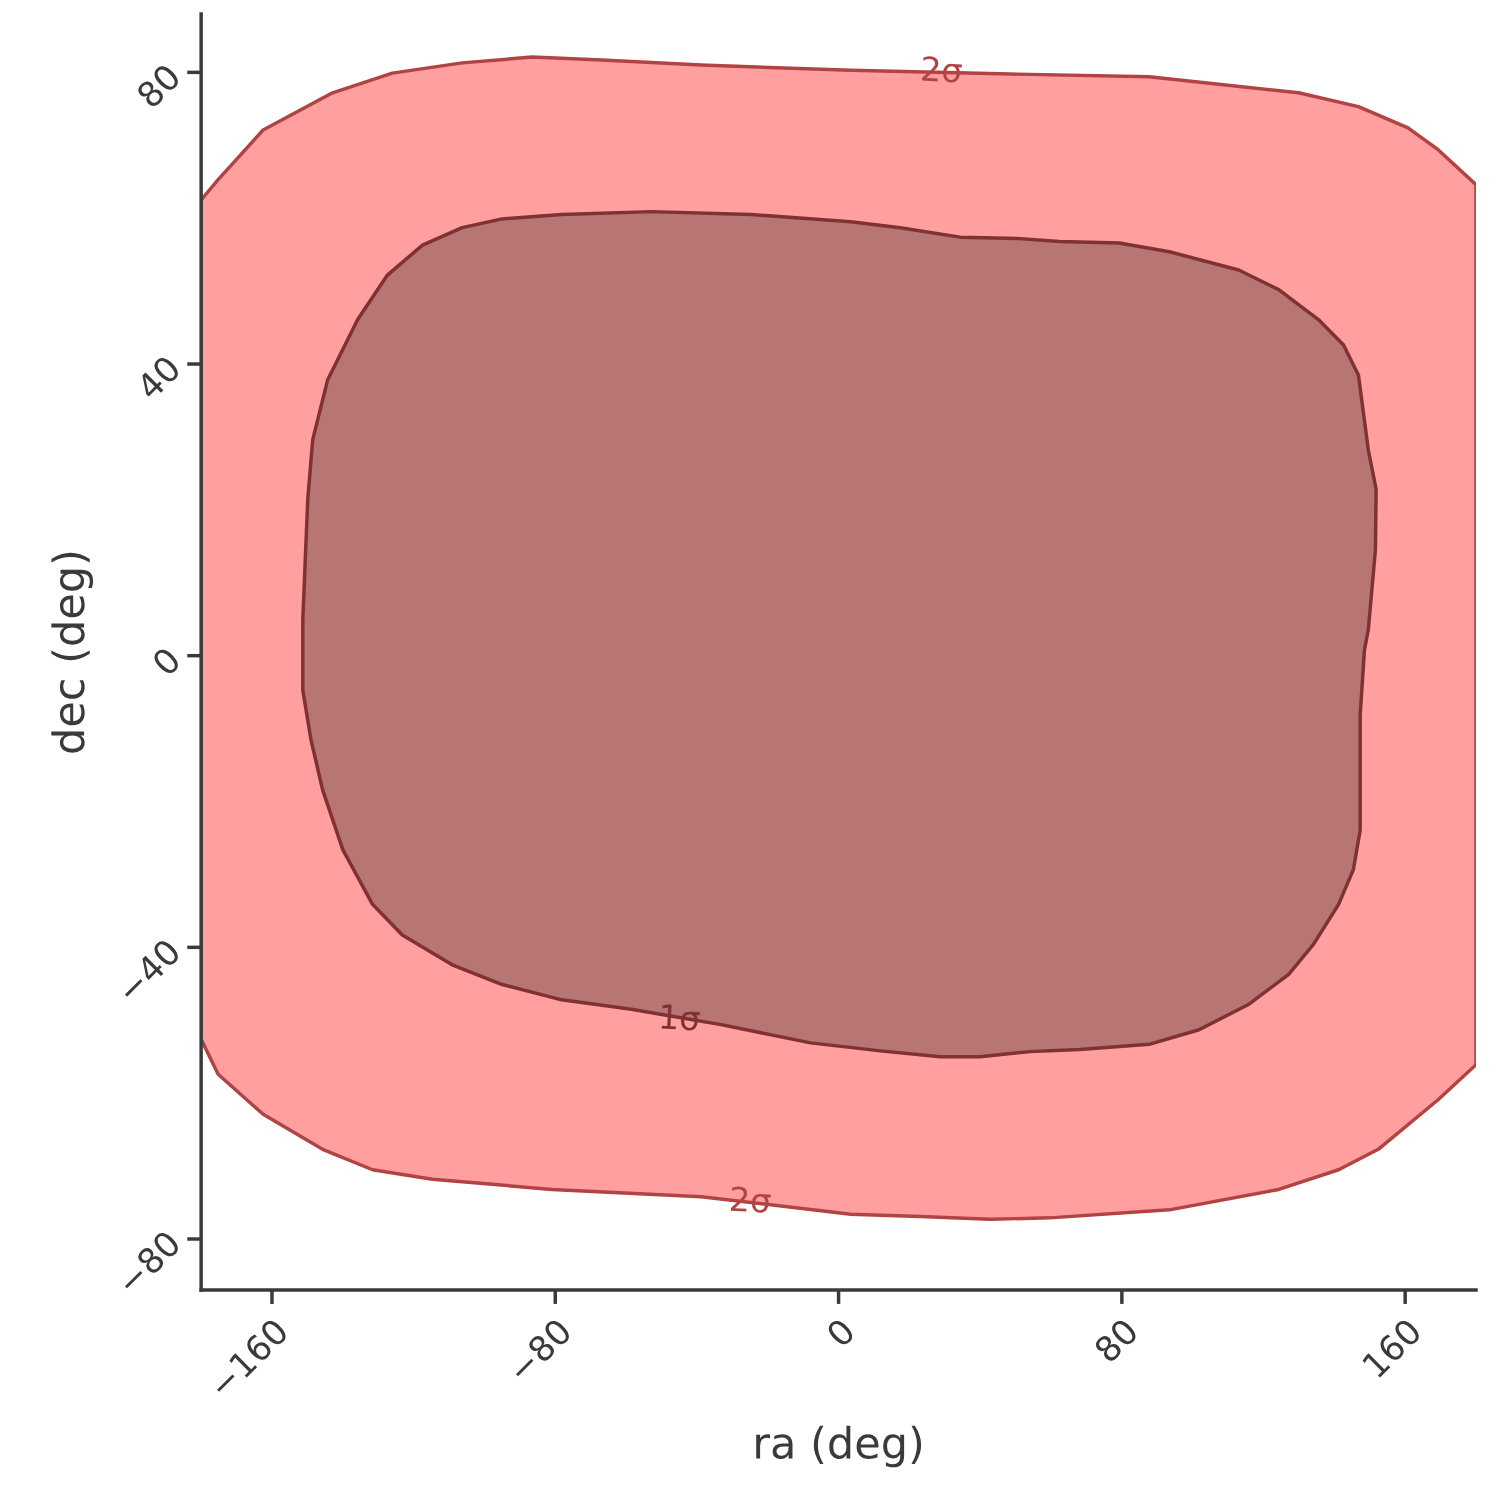 This screenshot has height=1509, width=1490. I want to click on x-axis-title: ra (deg), so click(839, 1446).